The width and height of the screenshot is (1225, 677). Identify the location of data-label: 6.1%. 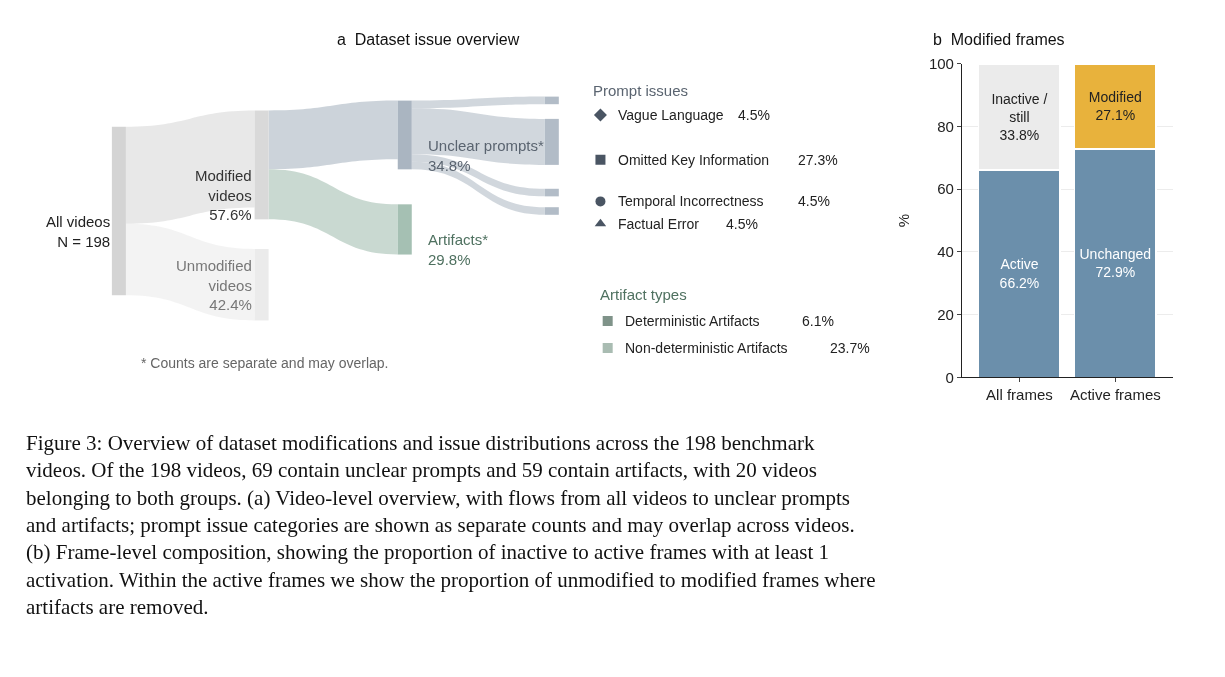
(818, 321).